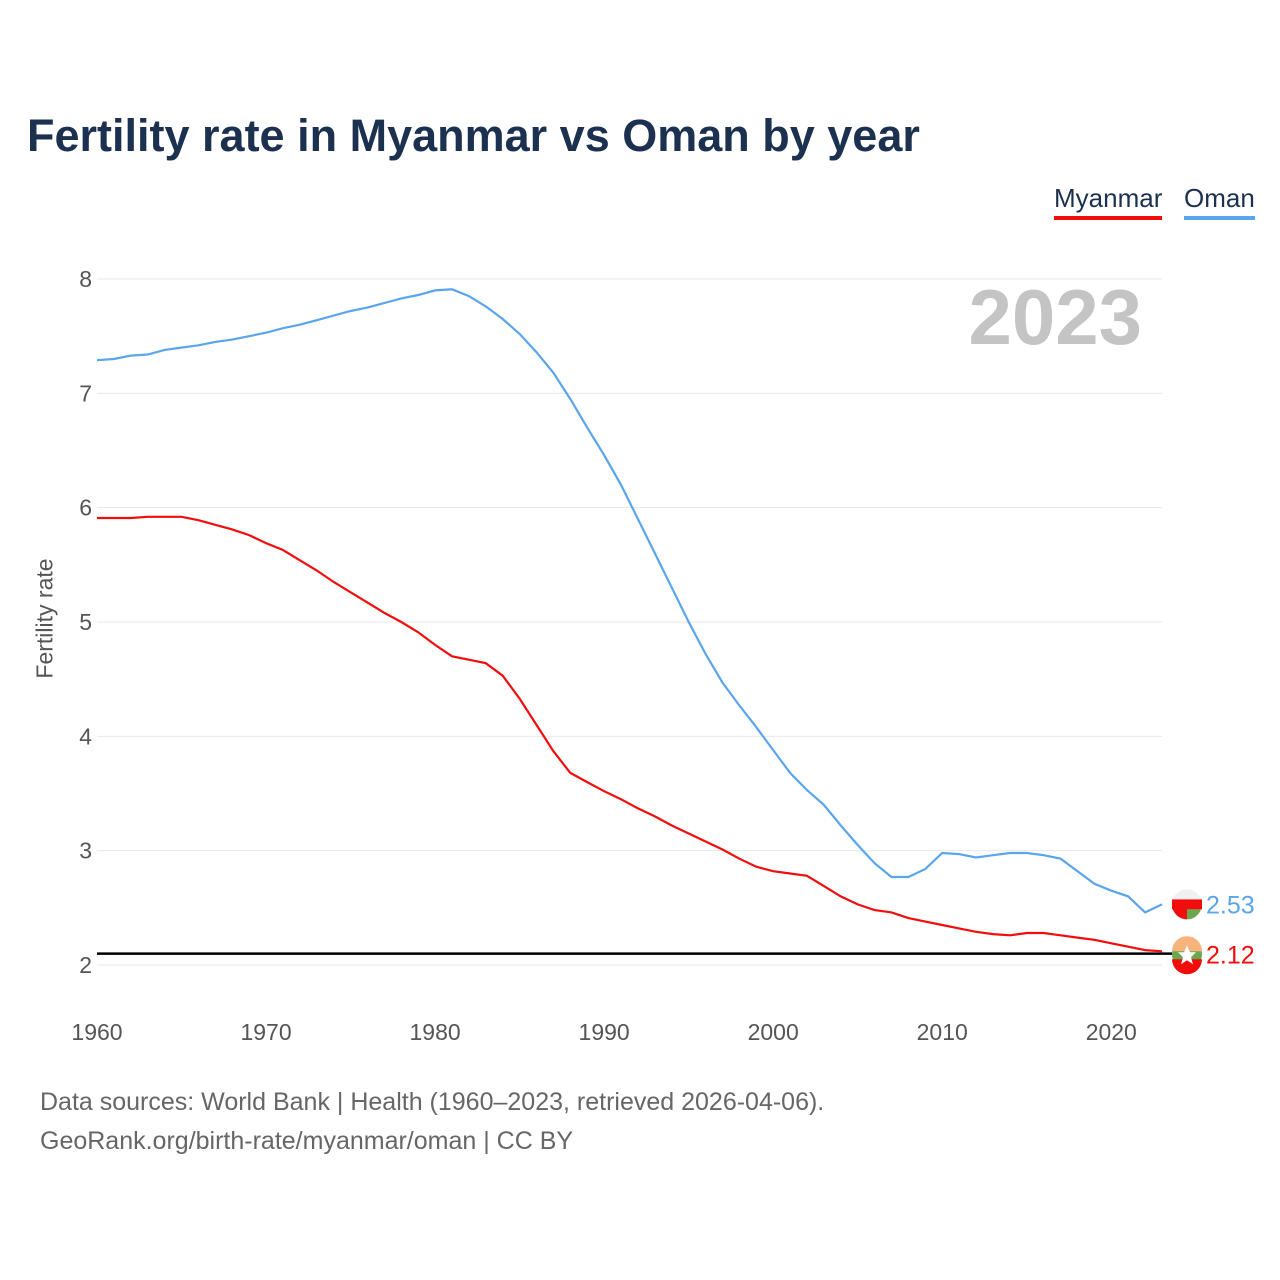 The image size is (1280, 1280). Describe the element at coordinates (265, 1032) in the screenshot. I see `x-tick-label: 1970` at that location.